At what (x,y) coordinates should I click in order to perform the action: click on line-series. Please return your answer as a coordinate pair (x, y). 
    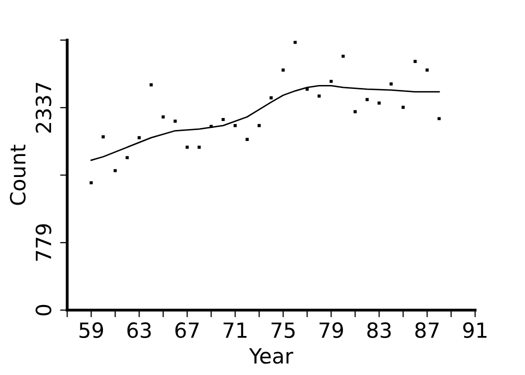
    Looking at the image, I should click on (265, 123).